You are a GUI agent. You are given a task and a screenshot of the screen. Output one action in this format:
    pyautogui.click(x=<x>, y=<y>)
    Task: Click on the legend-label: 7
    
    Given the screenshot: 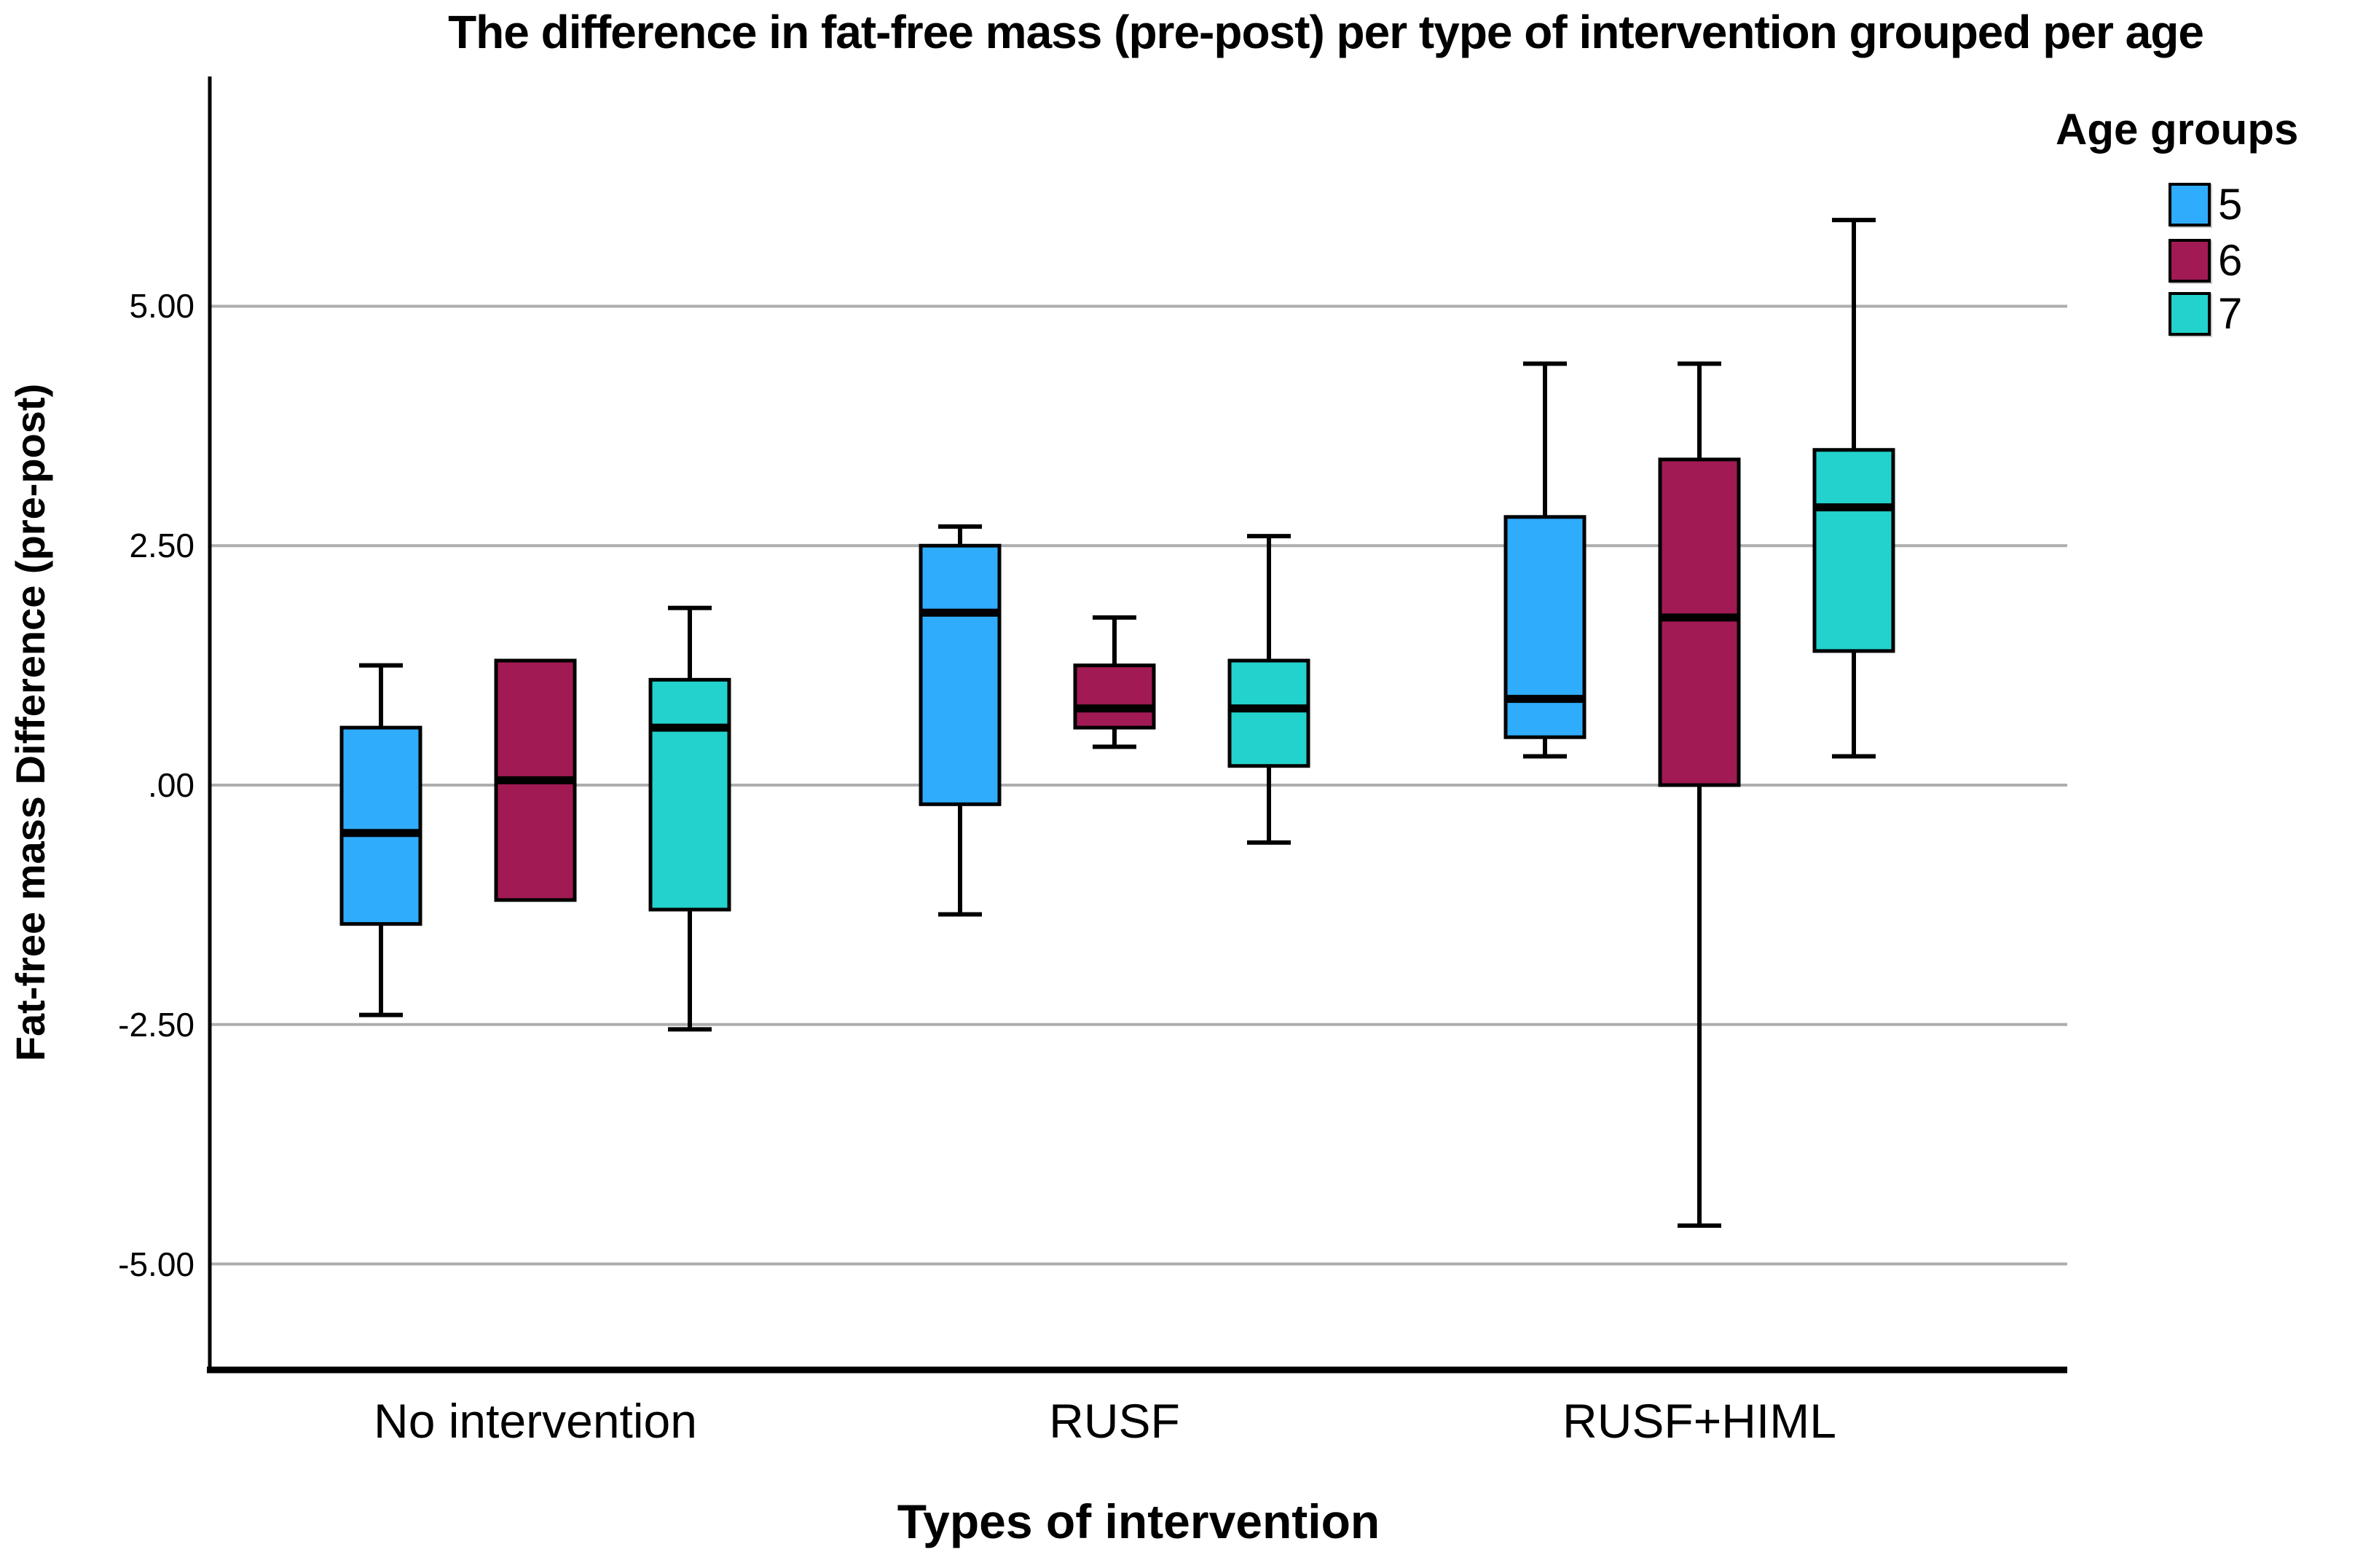 What is the action you would take?
    pyautogui.click(x=2230, y=313)
    